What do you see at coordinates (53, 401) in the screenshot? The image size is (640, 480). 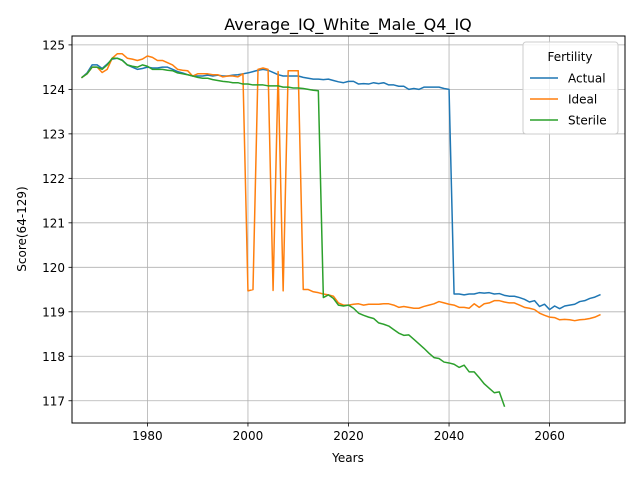 I see `y-tick-label: 117` at bounding box center [53, 401].